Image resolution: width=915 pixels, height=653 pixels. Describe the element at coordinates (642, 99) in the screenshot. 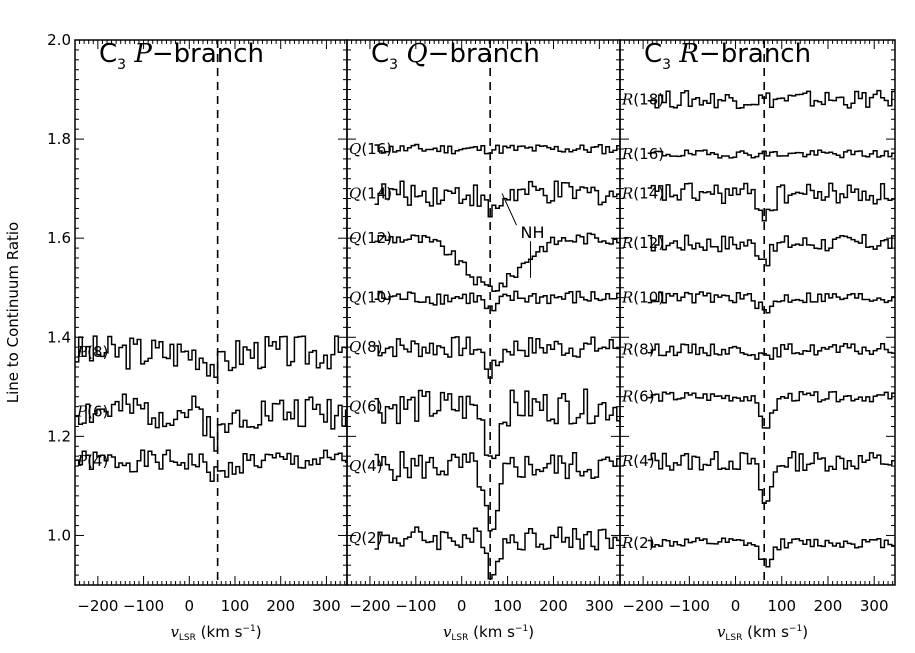

I see `series-label: R(18)` at that location.